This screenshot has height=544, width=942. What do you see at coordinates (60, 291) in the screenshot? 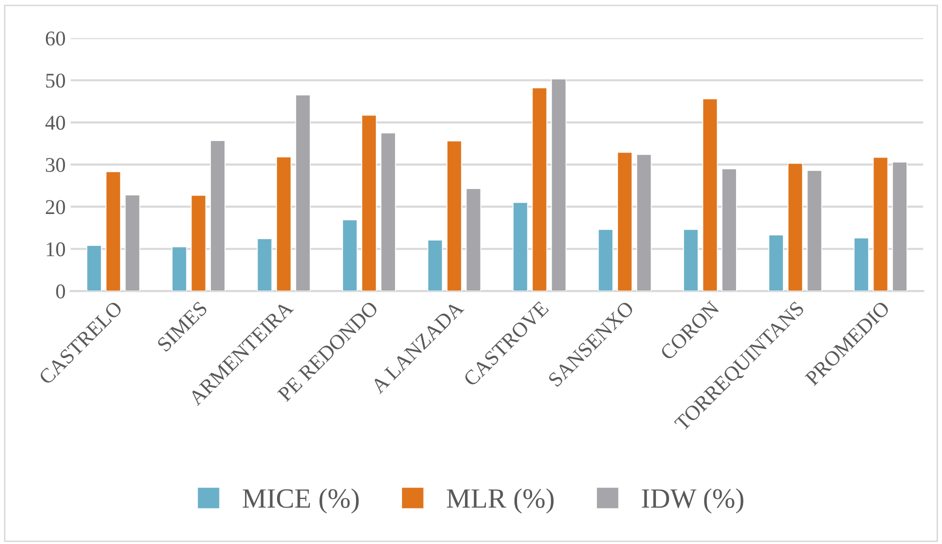
I see `y-tick-label: 0` at bounding box center [60, 291].